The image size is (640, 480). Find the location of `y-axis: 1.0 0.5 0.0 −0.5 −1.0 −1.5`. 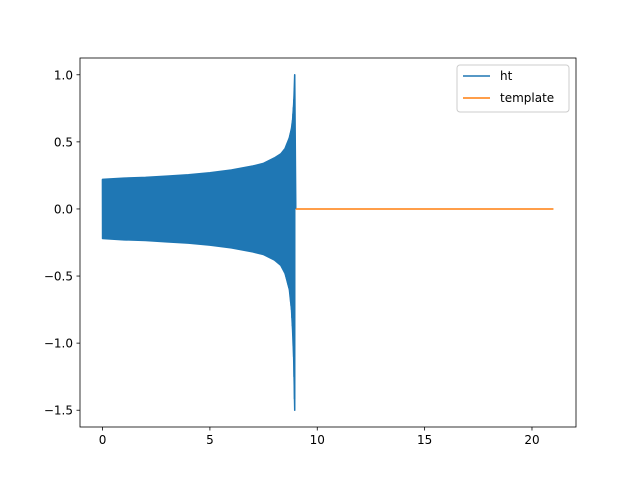

y-axis: 1.0 0.5 0.0 −0.5 −1.0 −1.5 is located at coordinates (62, 243).